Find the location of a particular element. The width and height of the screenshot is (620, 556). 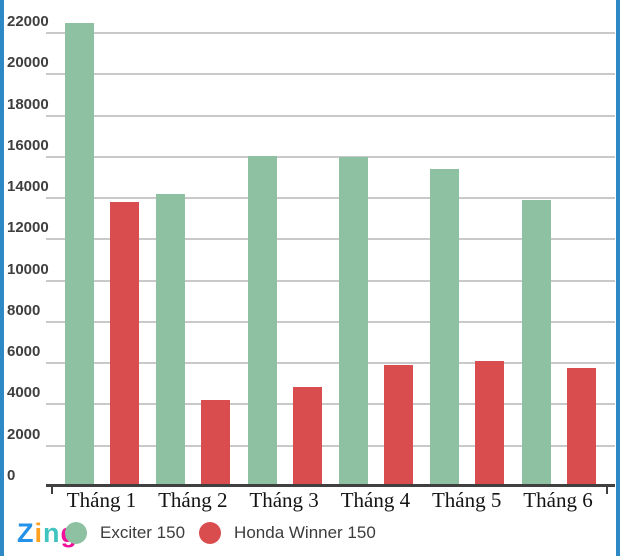

y-axis-tick-label: 8000 is located at coordinates (24, 310).